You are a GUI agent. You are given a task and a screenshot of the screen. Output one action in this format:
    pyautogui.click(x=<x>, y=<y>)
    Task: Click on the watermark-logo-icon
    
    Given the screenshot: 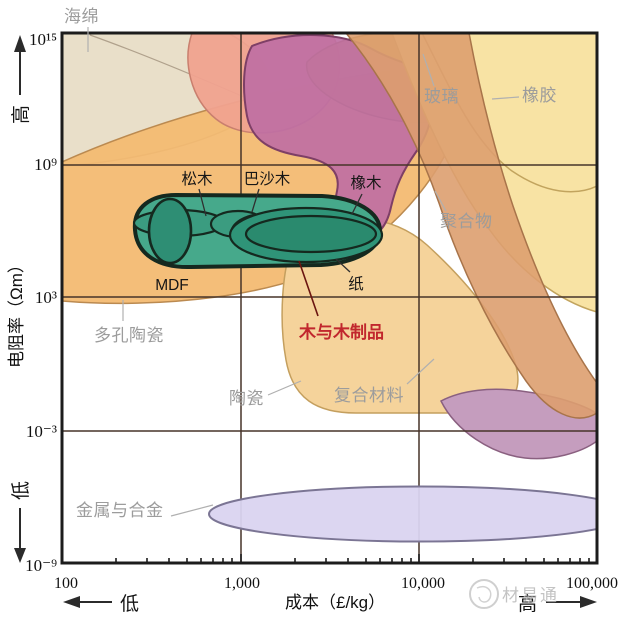 What is the action you would take?
    pyautogui.click(x=484, y=594)
    